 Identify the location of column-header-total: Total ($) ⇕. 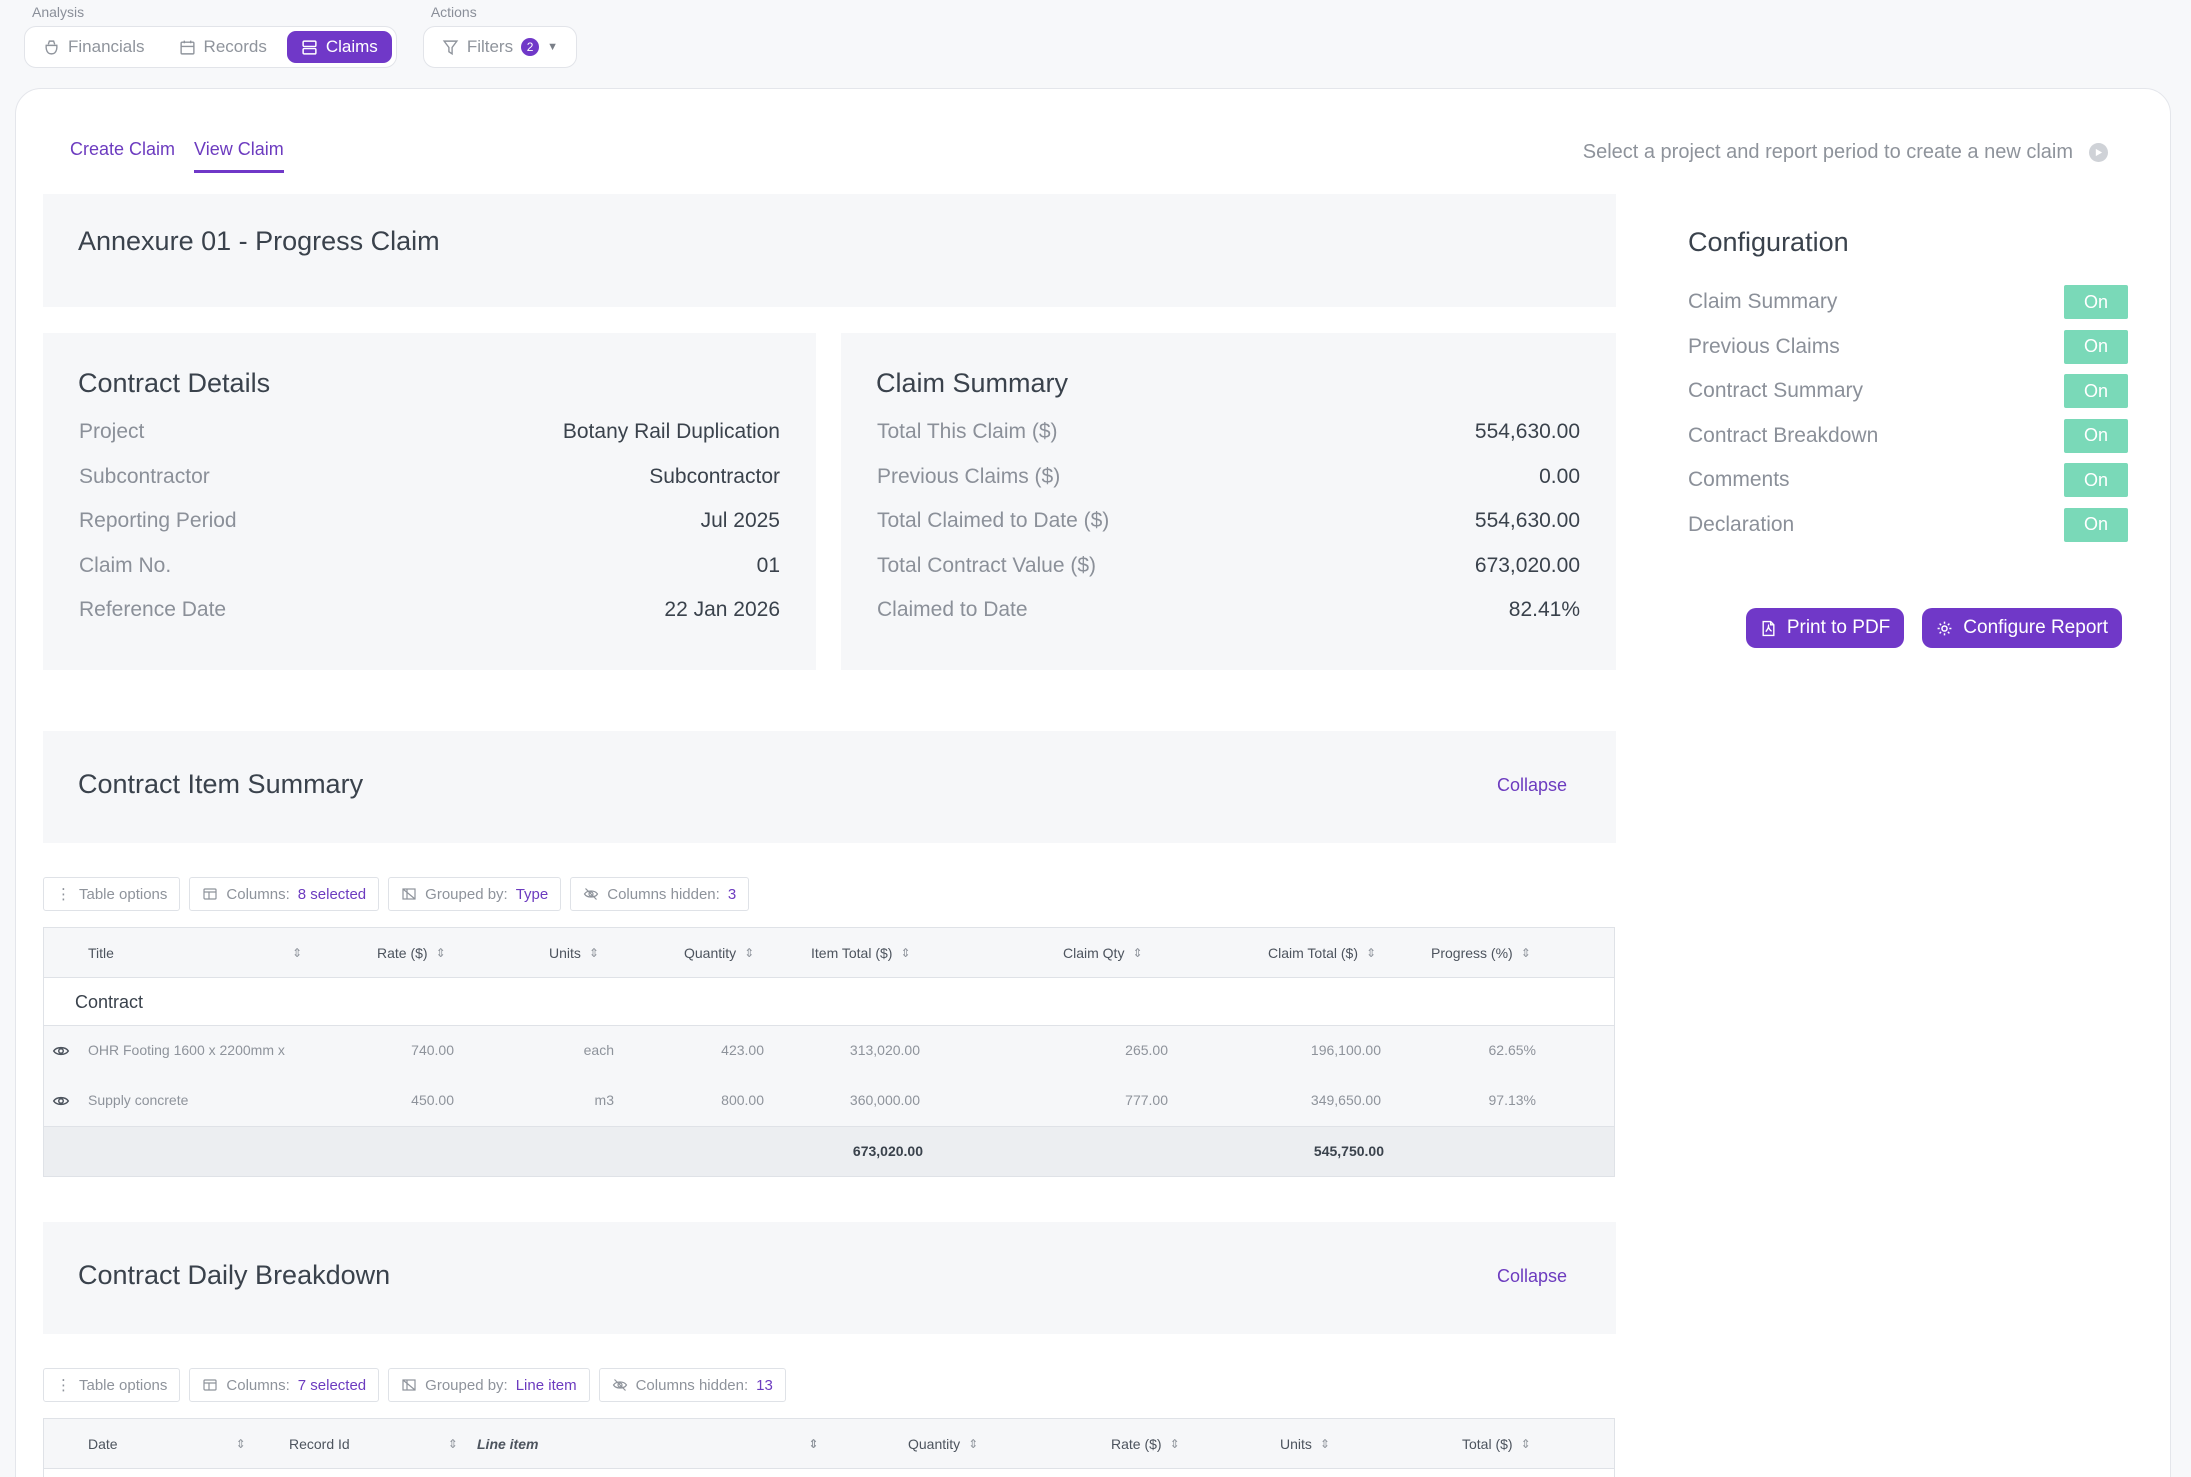
(1496, 1444).